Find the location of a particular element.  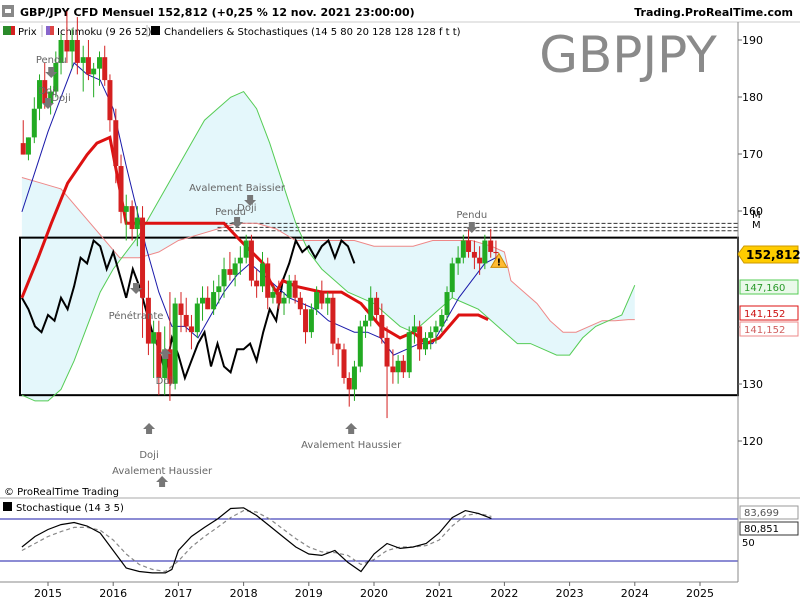

current-price-badge: 152,812 is located at coordinates (768, 254).